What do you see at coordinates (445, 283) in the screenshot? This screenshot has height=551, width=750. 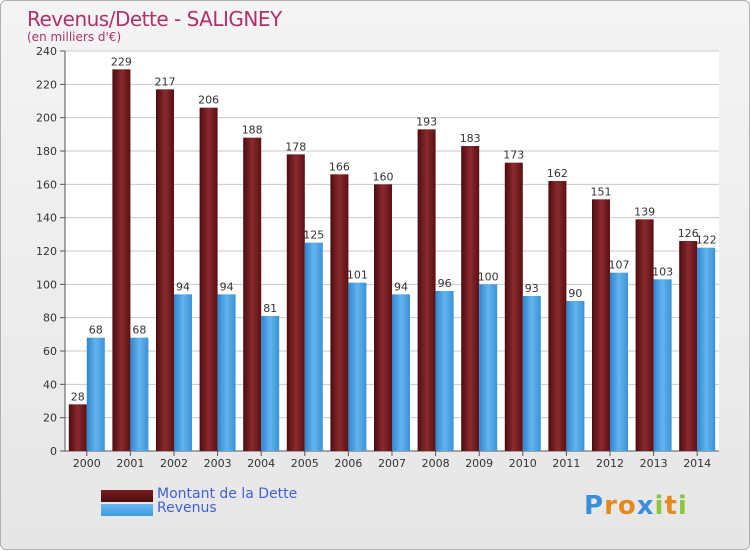 I see `data-label-revenus: 96` at bounding box center [445, 283].